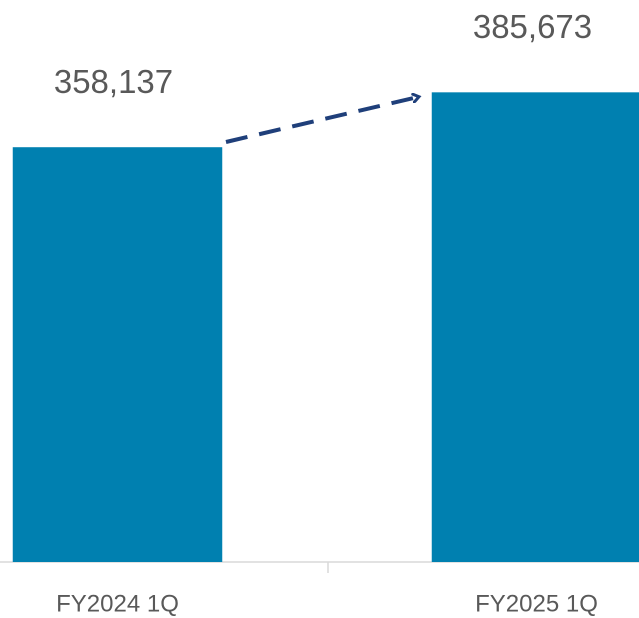 This screenshot has width=639, height=618. I want to click on value-label: 385,673, so click(532, 26).